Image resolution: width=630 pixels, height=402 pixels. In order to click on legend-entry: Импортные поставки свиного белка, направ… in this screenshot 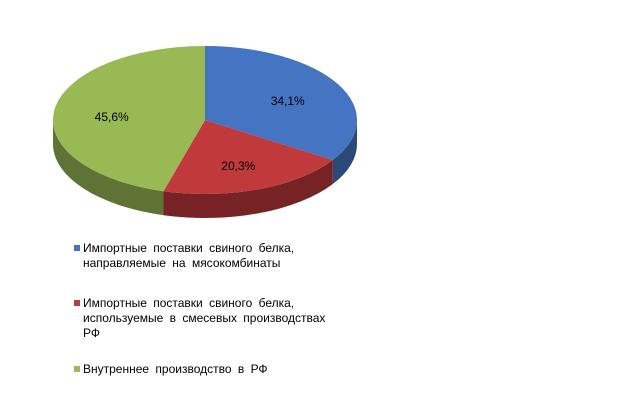, I will do `click(203, 256)`.